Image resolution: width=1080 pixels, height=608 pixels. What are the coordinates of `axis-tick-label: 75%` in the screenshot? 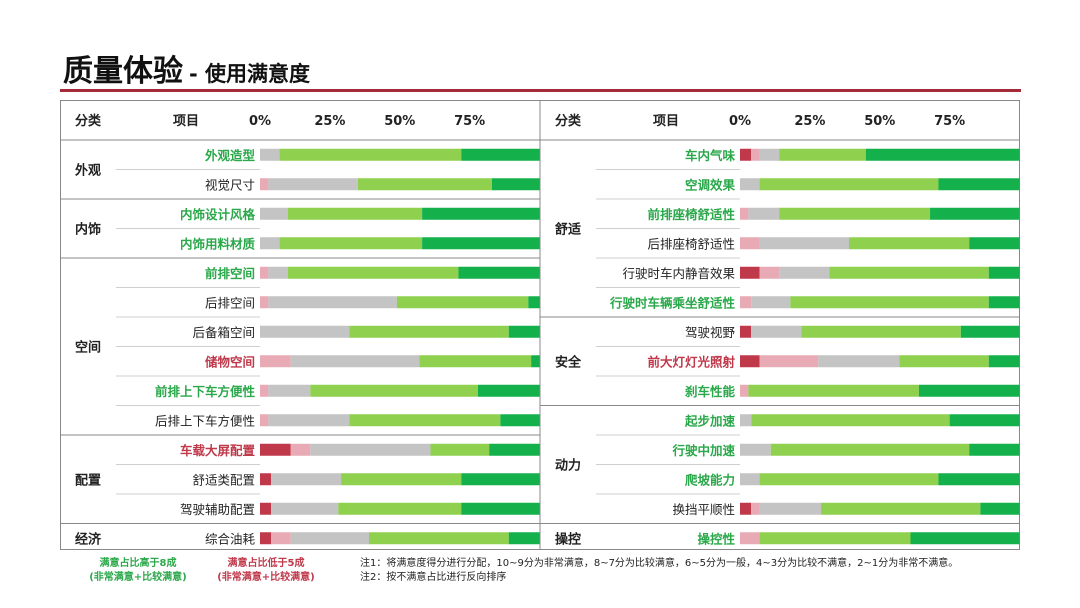 It's located at (949, 121).